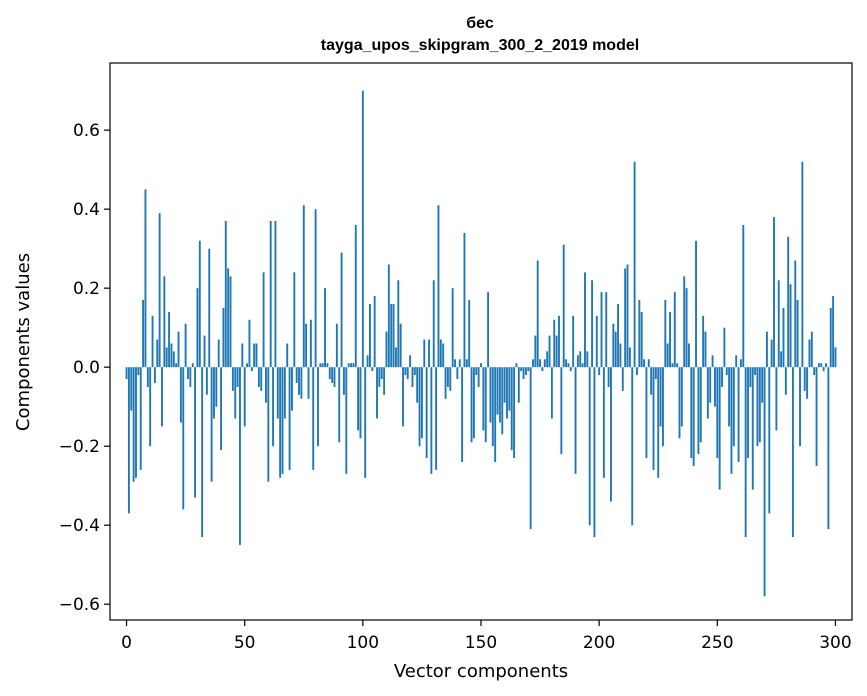  What do you see at coordinates (835, 643) in the screenshot?
I see `x-tick-label: 300` at bounding box center [835, 643].